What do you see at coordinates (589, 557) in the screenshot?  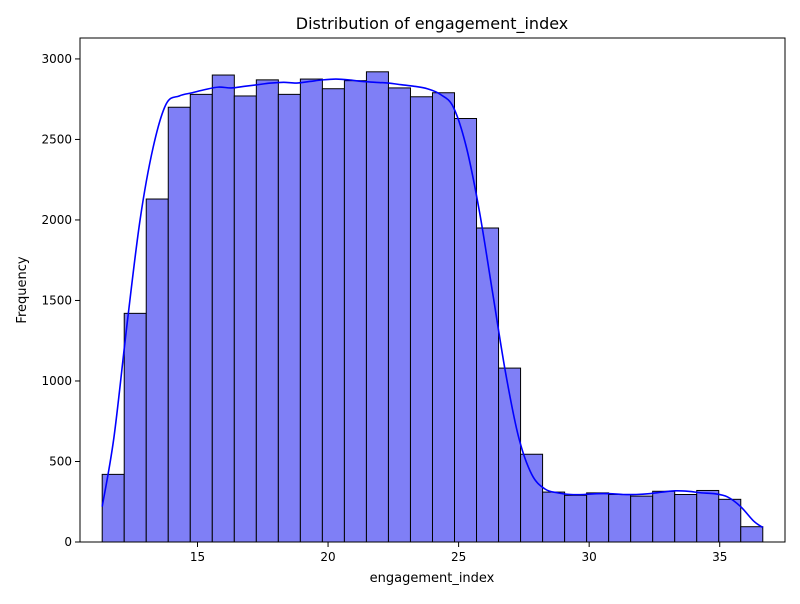 I see `x-tick-label: 30` at bounding box center [589, 557].